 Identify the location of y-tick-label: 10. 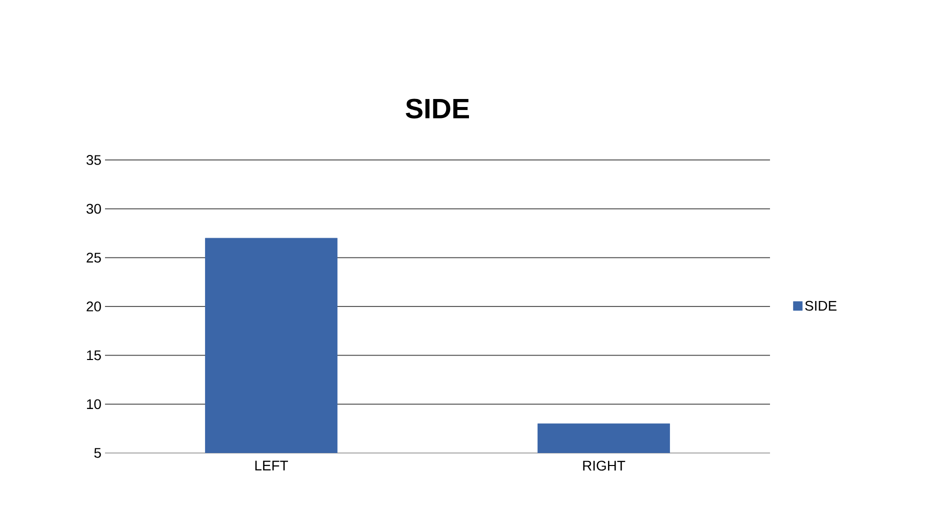
(94, 404).